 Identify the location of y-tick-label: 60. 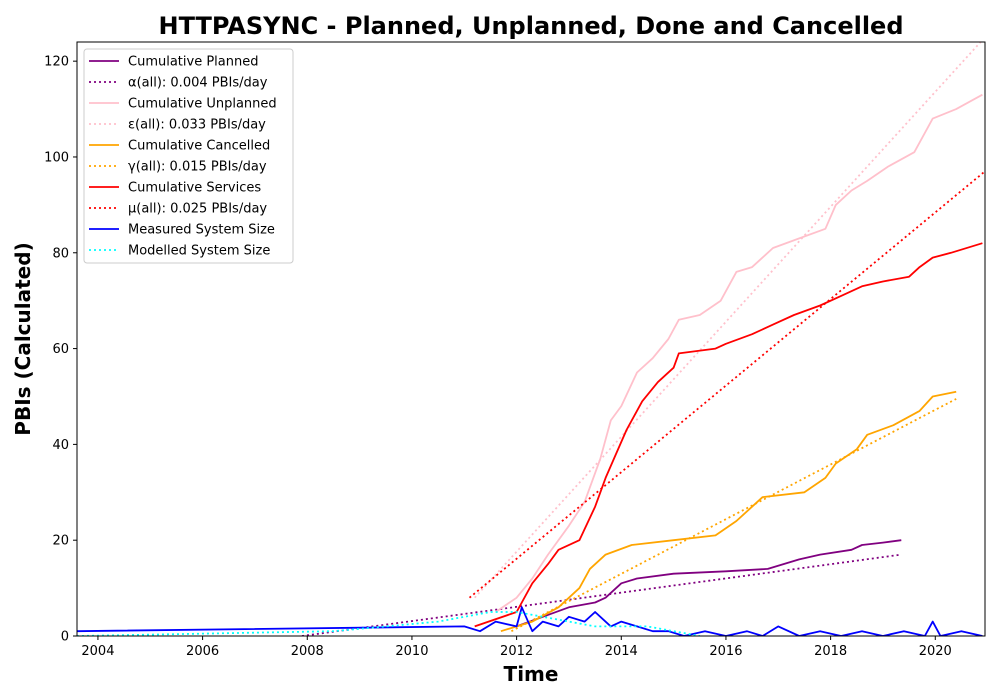
(60, 349).